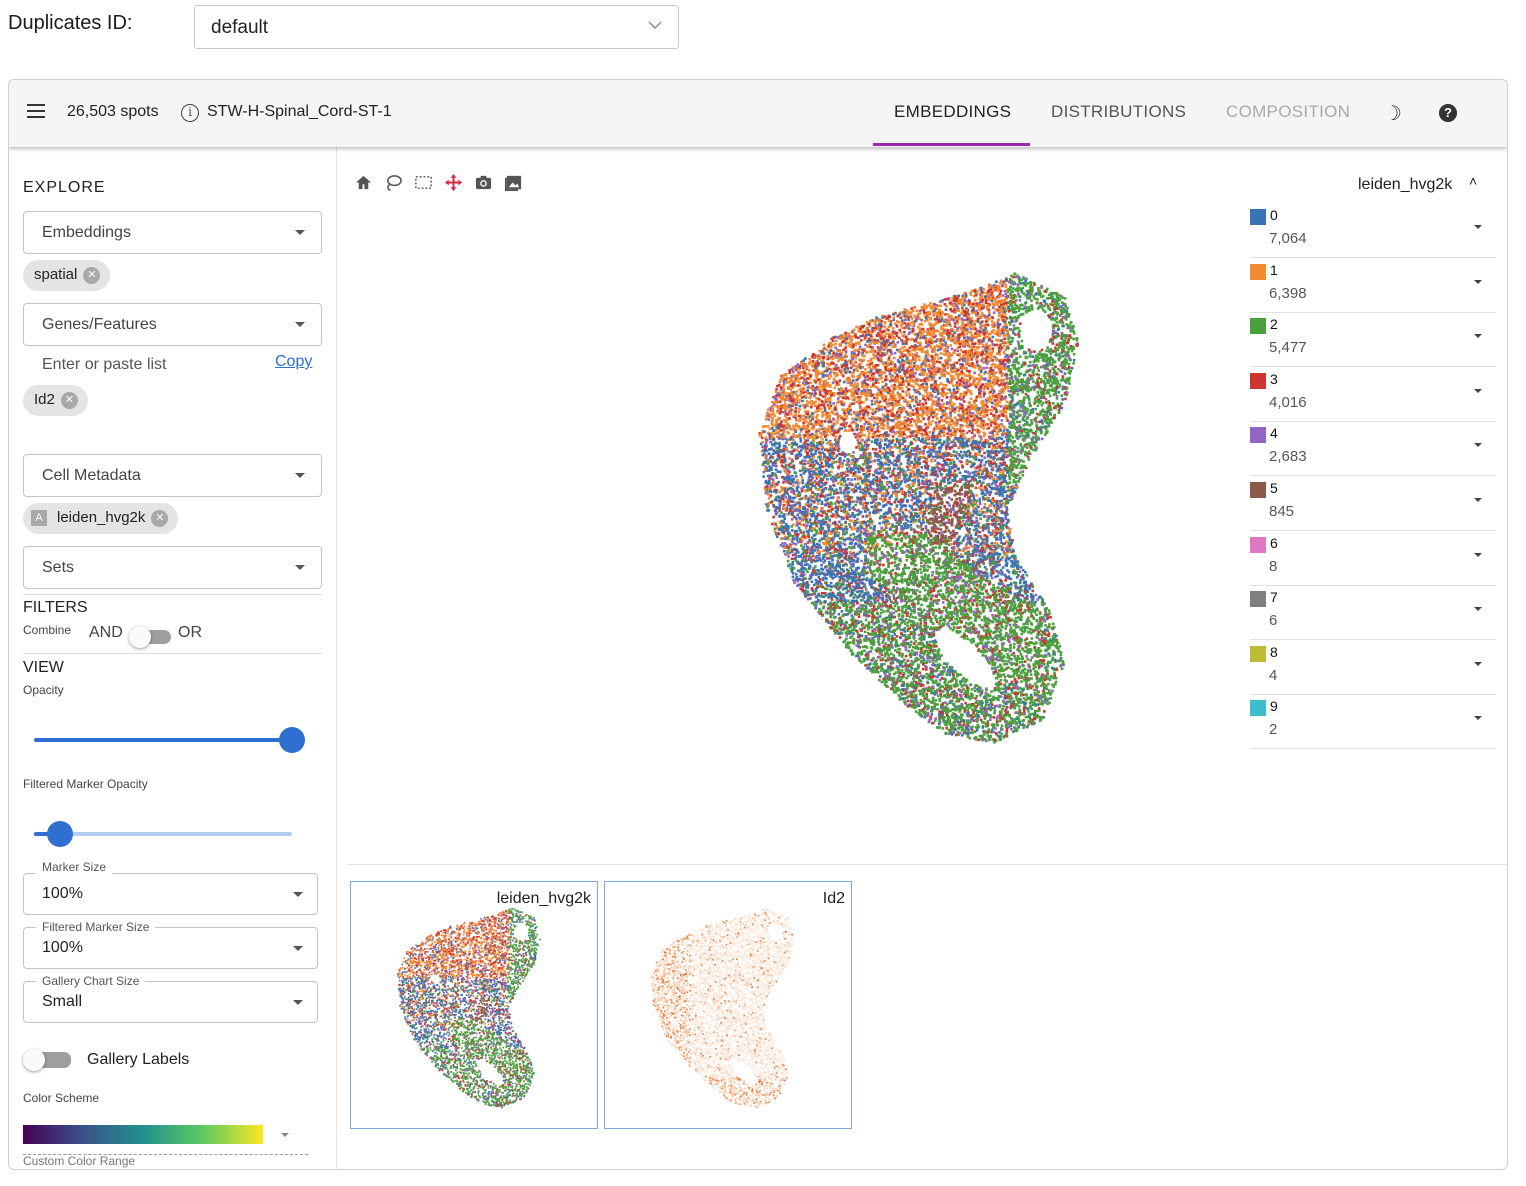 This screenshot has height=1186, width=1526. Describe the element at coordinates (170, 944) in the screenshot. I see `filtered-marker-size-select: Filtered Marker Size 100%` at that location.